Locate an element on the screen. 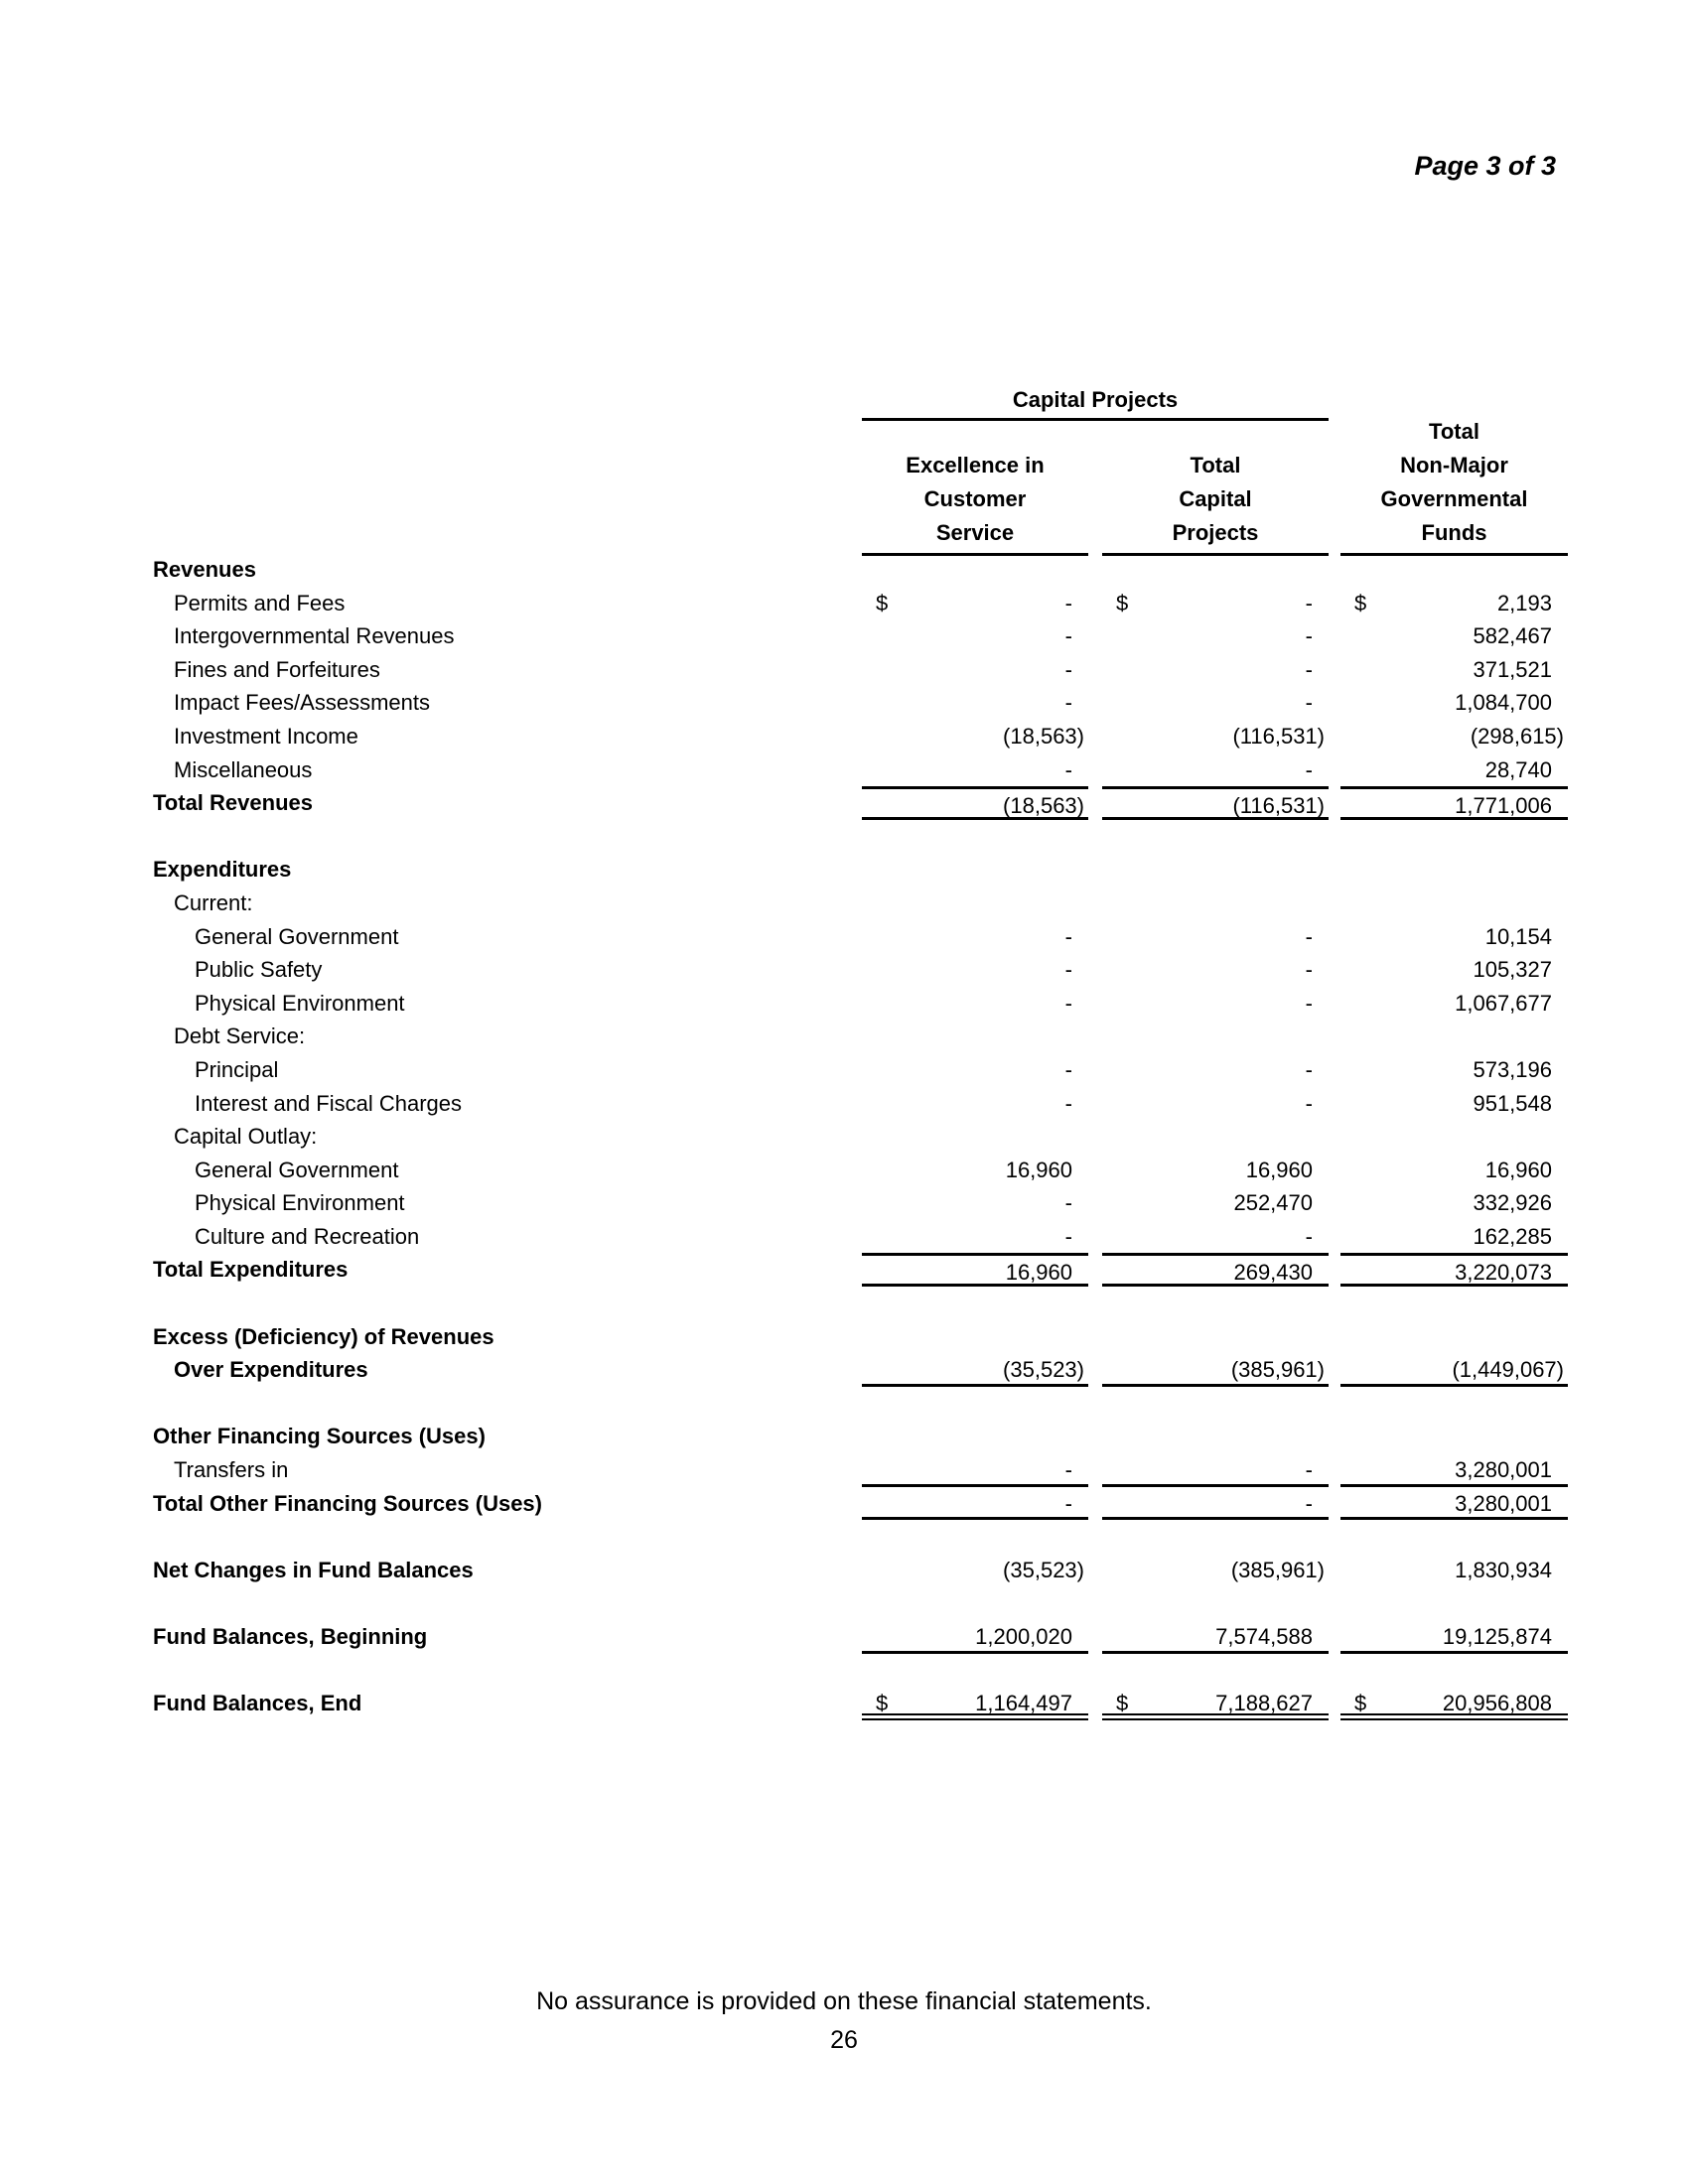  cell-value: 105,327 is located at coordinates (1512, 970).